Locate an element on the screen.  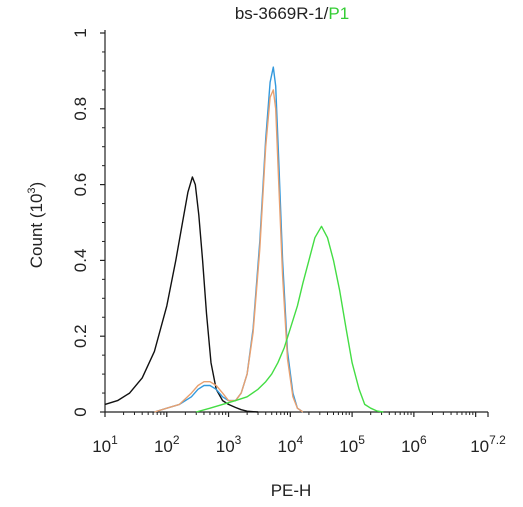
x-tick-label: 10² is located at coordinates (167, 444).